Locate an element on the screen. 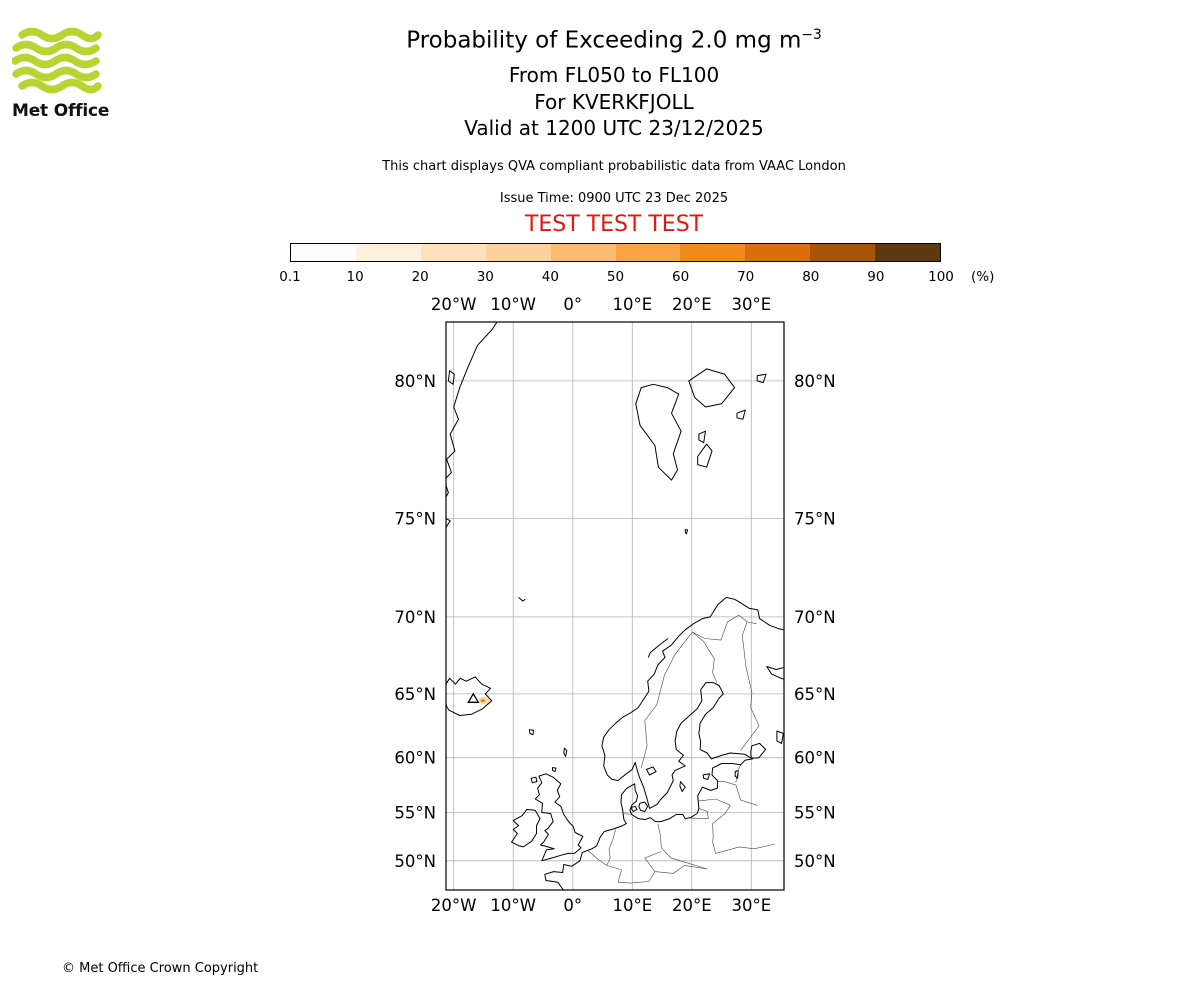 The height and width of the screenshot is (1000, 1200). lat-axis-label-left: 50°N is located at coordinates (415, 861).